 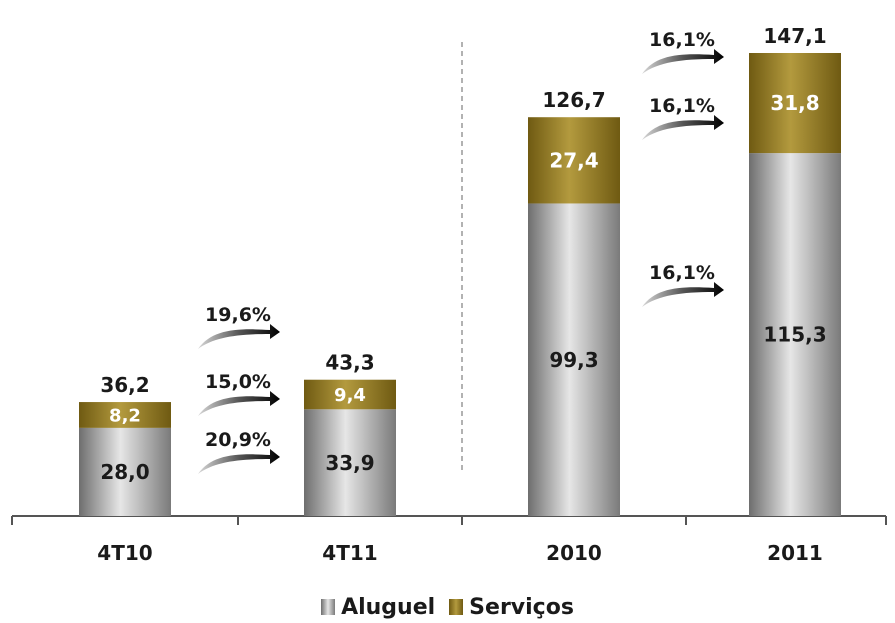 I want to click on growth-annotation-aluguel-4t: 20,9%, so click(x=239, y=451).